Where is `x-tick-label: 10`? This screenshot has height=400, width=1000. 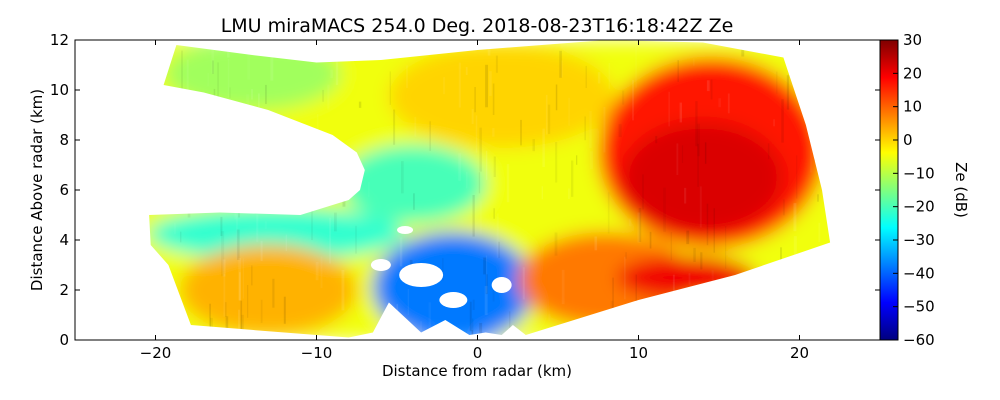
x-tick-label: 10 is located at coordinates (638, 353).